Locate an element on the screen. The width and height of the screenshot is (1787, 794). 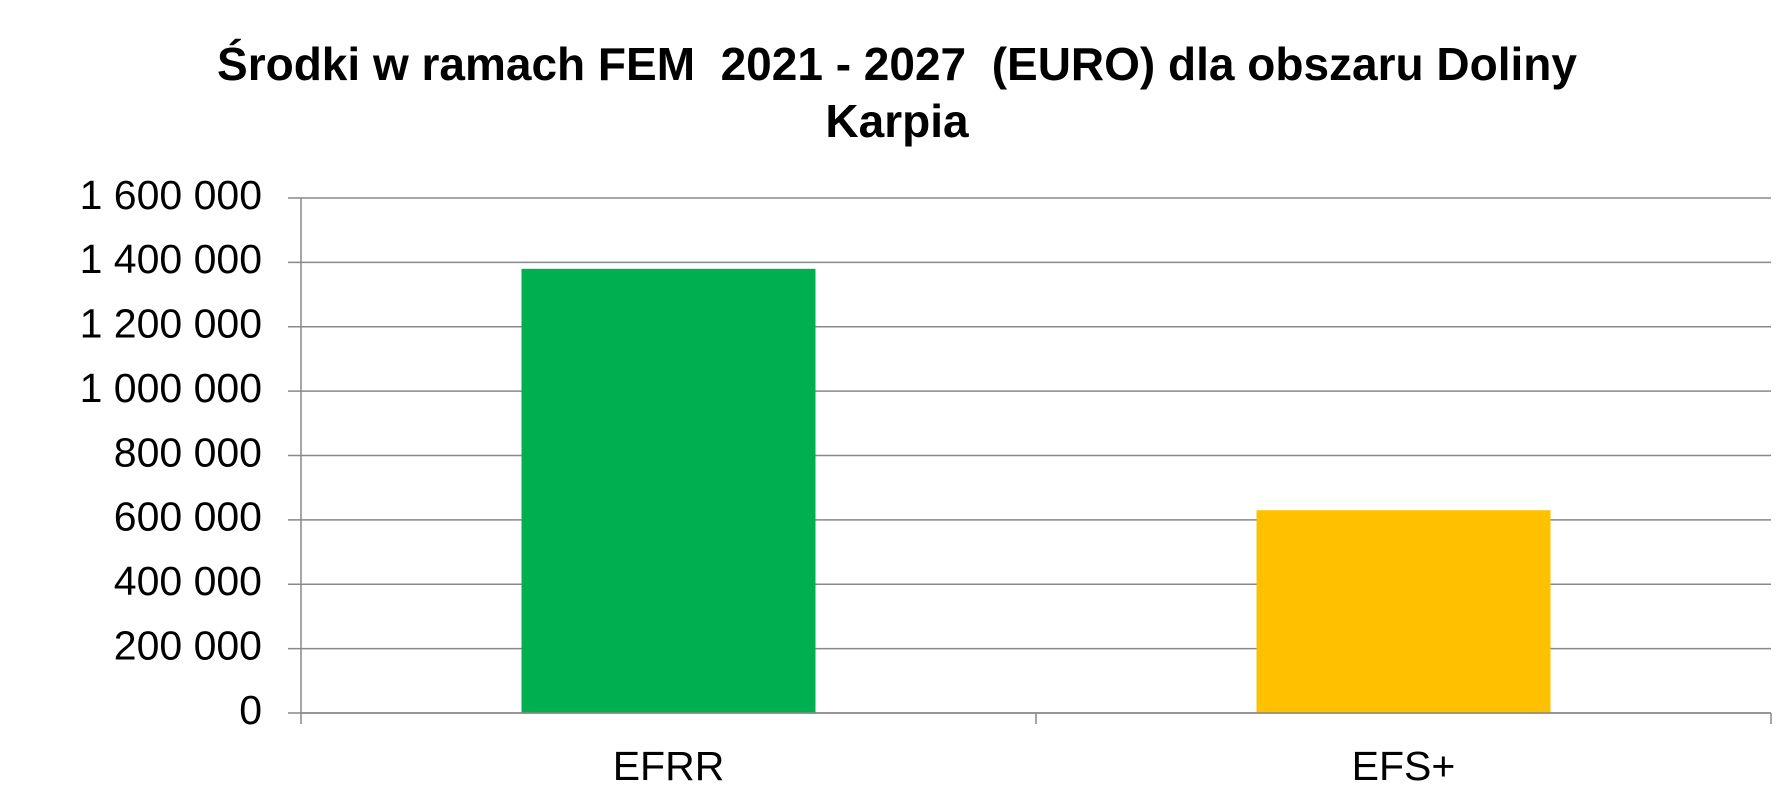
y-tick-label: 1 000 000 is located at coordinates (171, 388).